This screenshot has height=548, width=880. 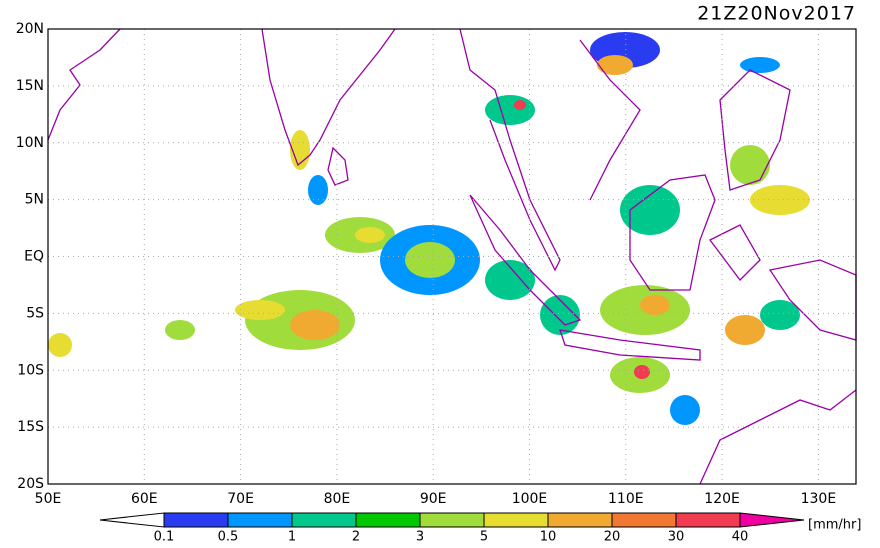 I want to click on colorbar-label: 0.5, so click(x=228, y=537).